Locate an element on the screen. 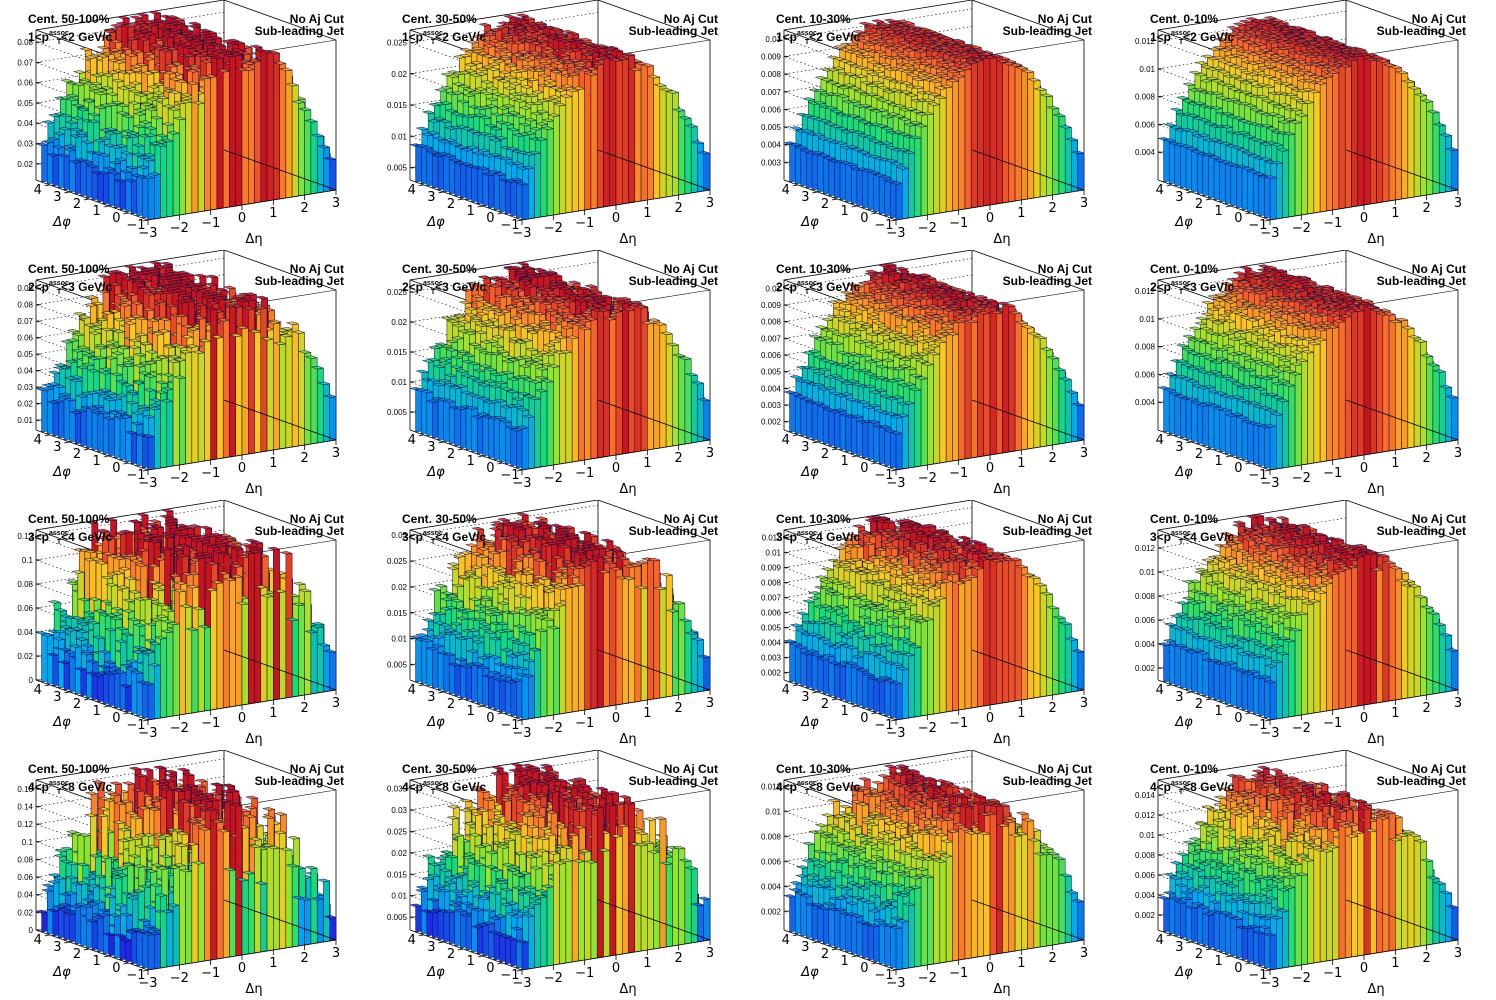  x-tick-label: 0 is located at coordinates (616, 218).